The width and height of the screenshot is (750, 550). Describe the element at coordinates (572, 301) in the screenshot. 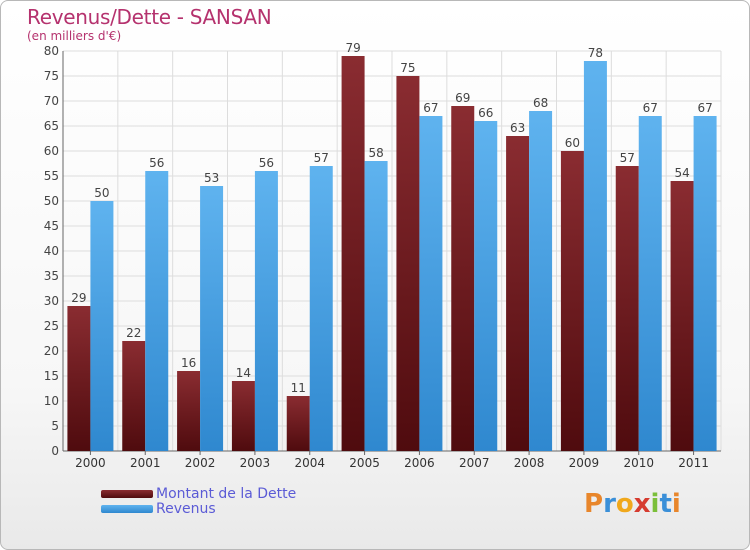

I see `bar-debt-2009` at that location.